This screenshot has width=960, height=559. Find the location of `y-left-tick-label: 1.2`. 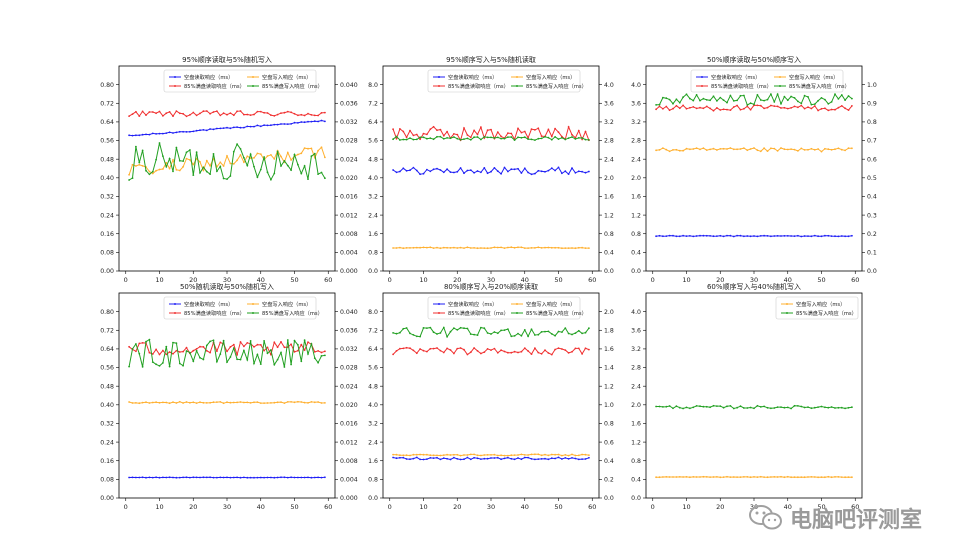

y-left-tick-label: 1.2 is located at coordinates (636, 442).